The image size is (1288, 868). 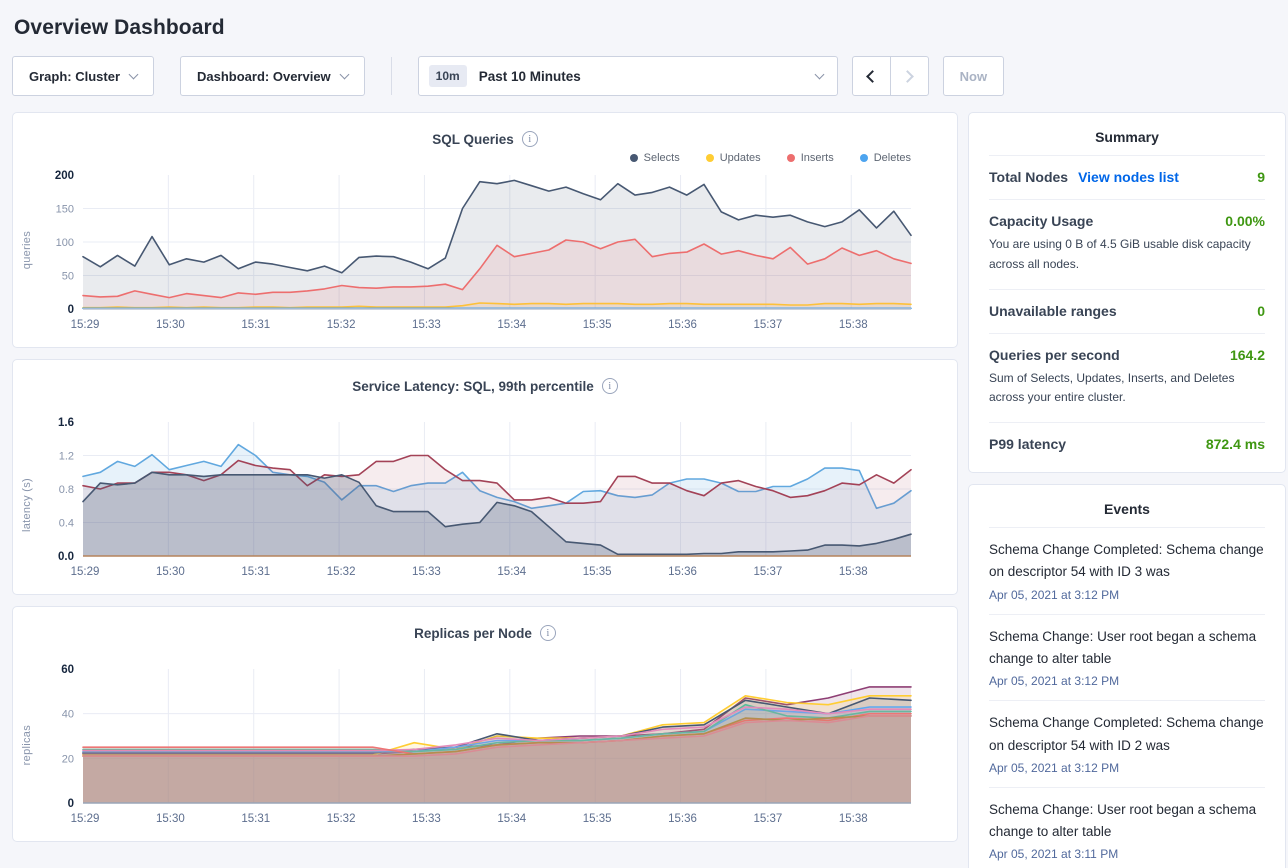 What do you see at coordinates (65, 210) in the screenshot?
I see `svg-text: 150` at bounding box center [65, 210].